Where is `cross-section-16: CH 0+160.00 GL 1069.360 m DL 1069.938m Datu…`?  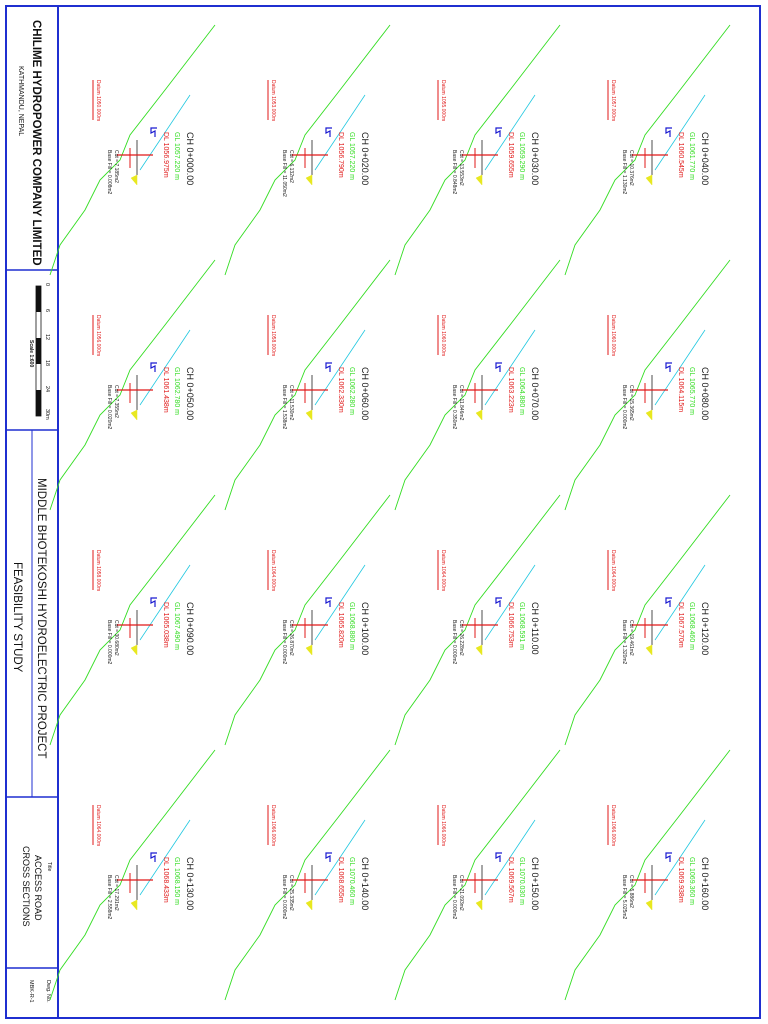 cross-section-16: CH 0+160.00 GL 1069.360 m DL 1069.938m Datu… is located at coordinates (647, 875).